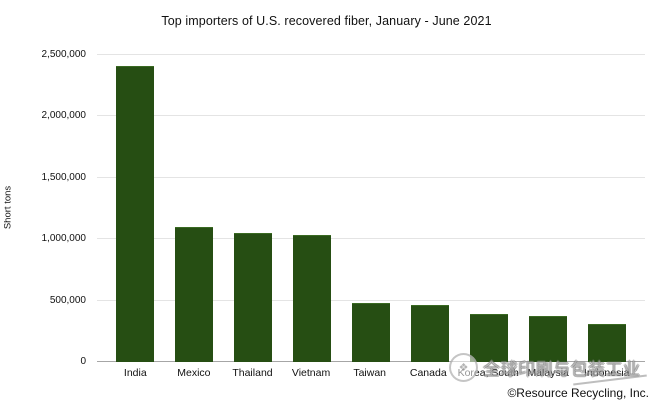  What do you see at coordinates (371, 332) in the screenshot?
I see `bar-taiwan` at bounding box center [371, 332].